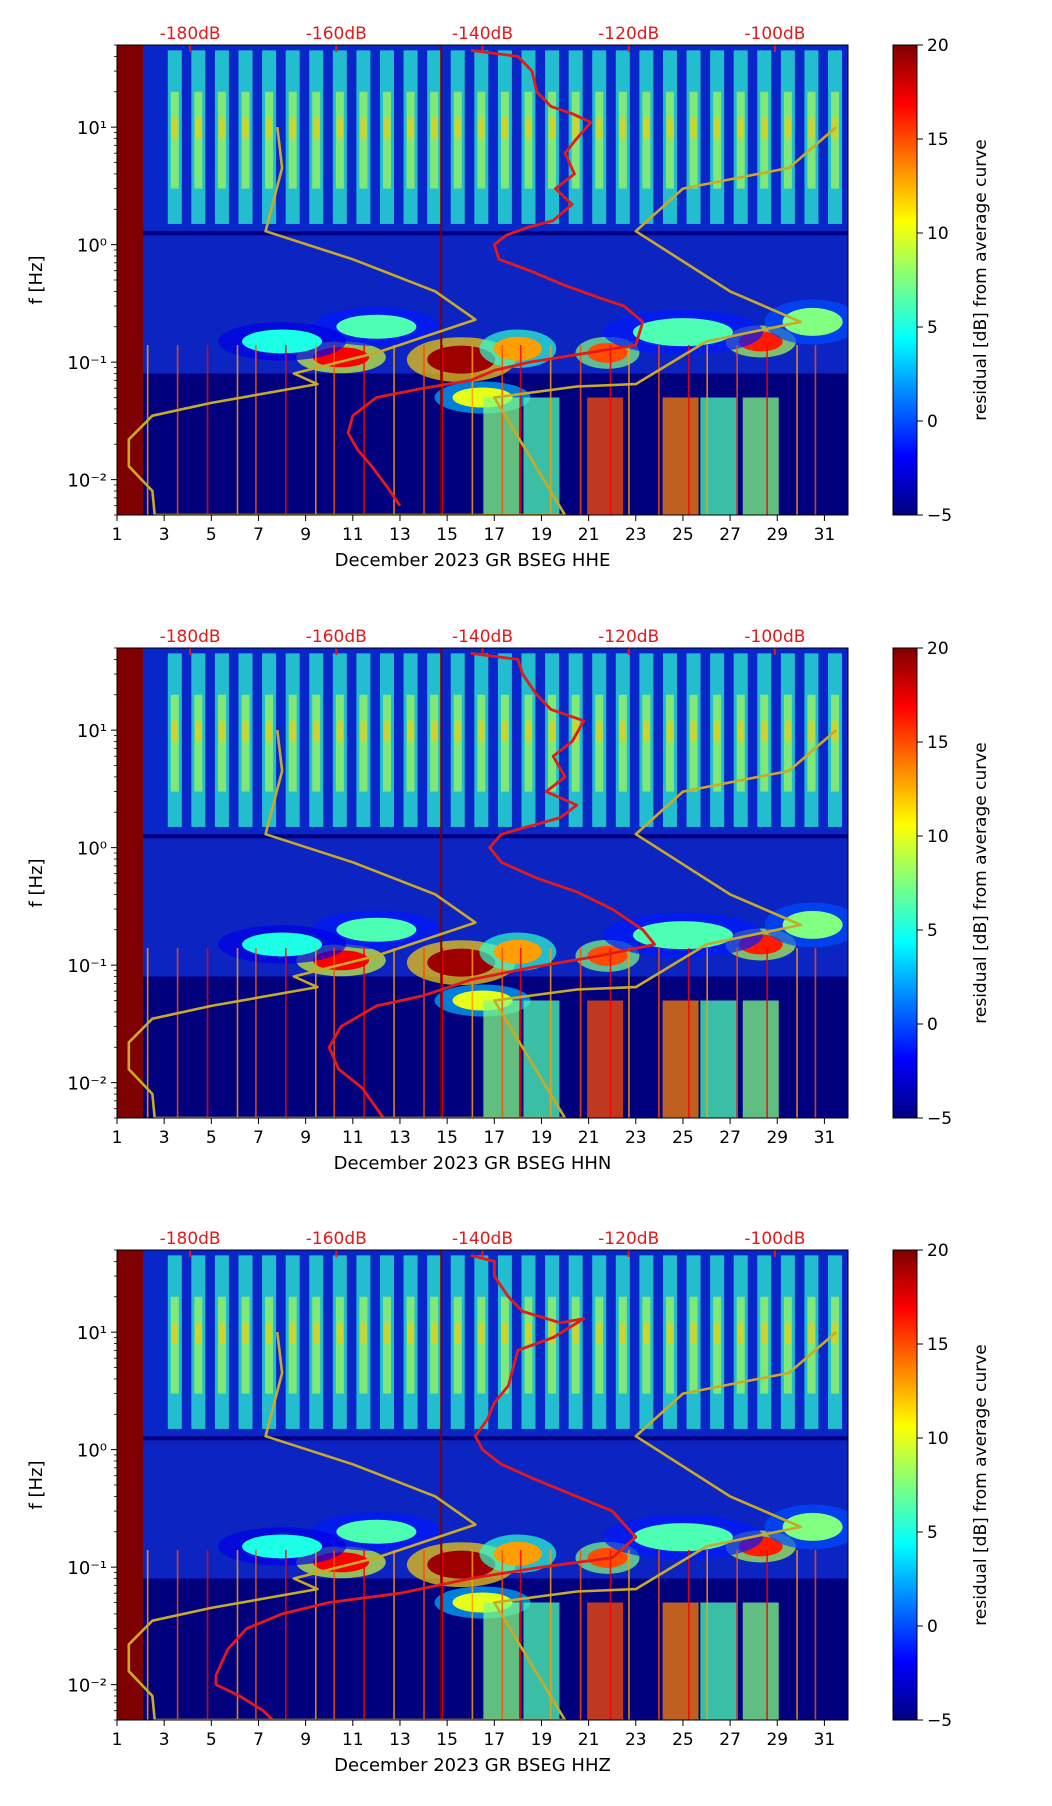 This screenshot has width=1052, height=1806. I want to click on x-axis-label: December 2023 GR BSEG HHN, so click(473, 1163).